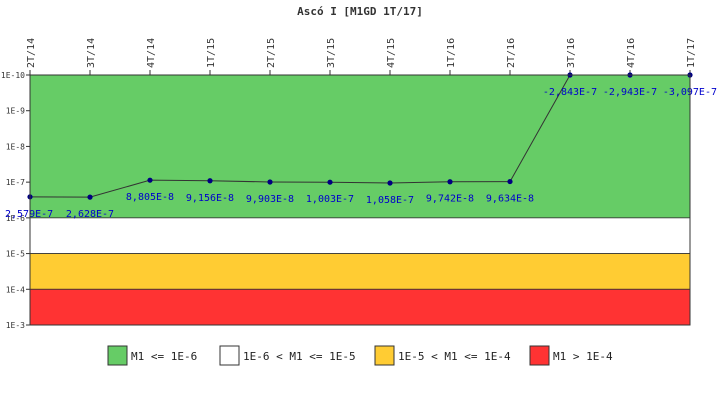 The image size is (720, 400). Describe the element at coordinates (330, 199) in the screenshot. I see `data-label: 1,003E-7` at that location.